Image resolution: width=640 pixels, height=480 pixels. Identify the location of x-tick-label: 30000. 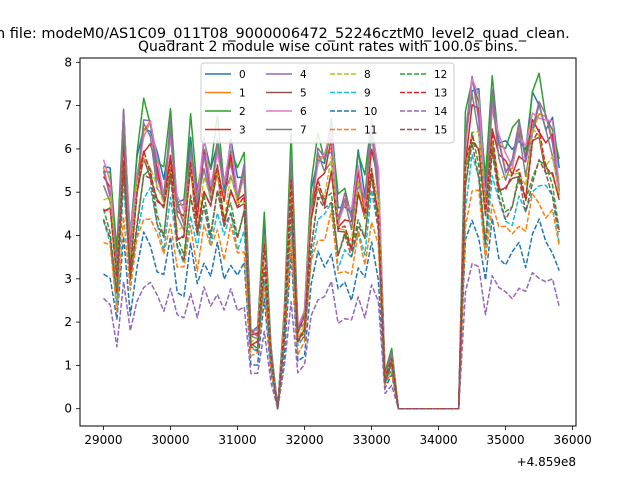
(170, 440).